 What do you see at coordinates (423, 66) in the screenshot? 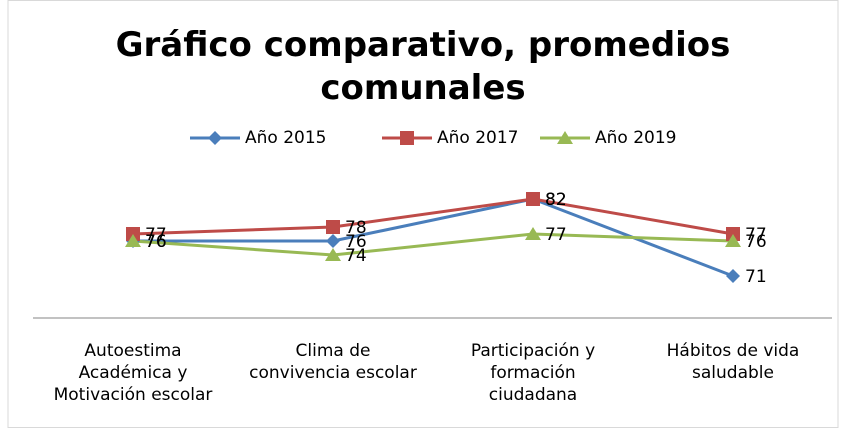
I see `chart-title: Gráfico comparativo, promedios comunales` at bounding box center [423, 66].